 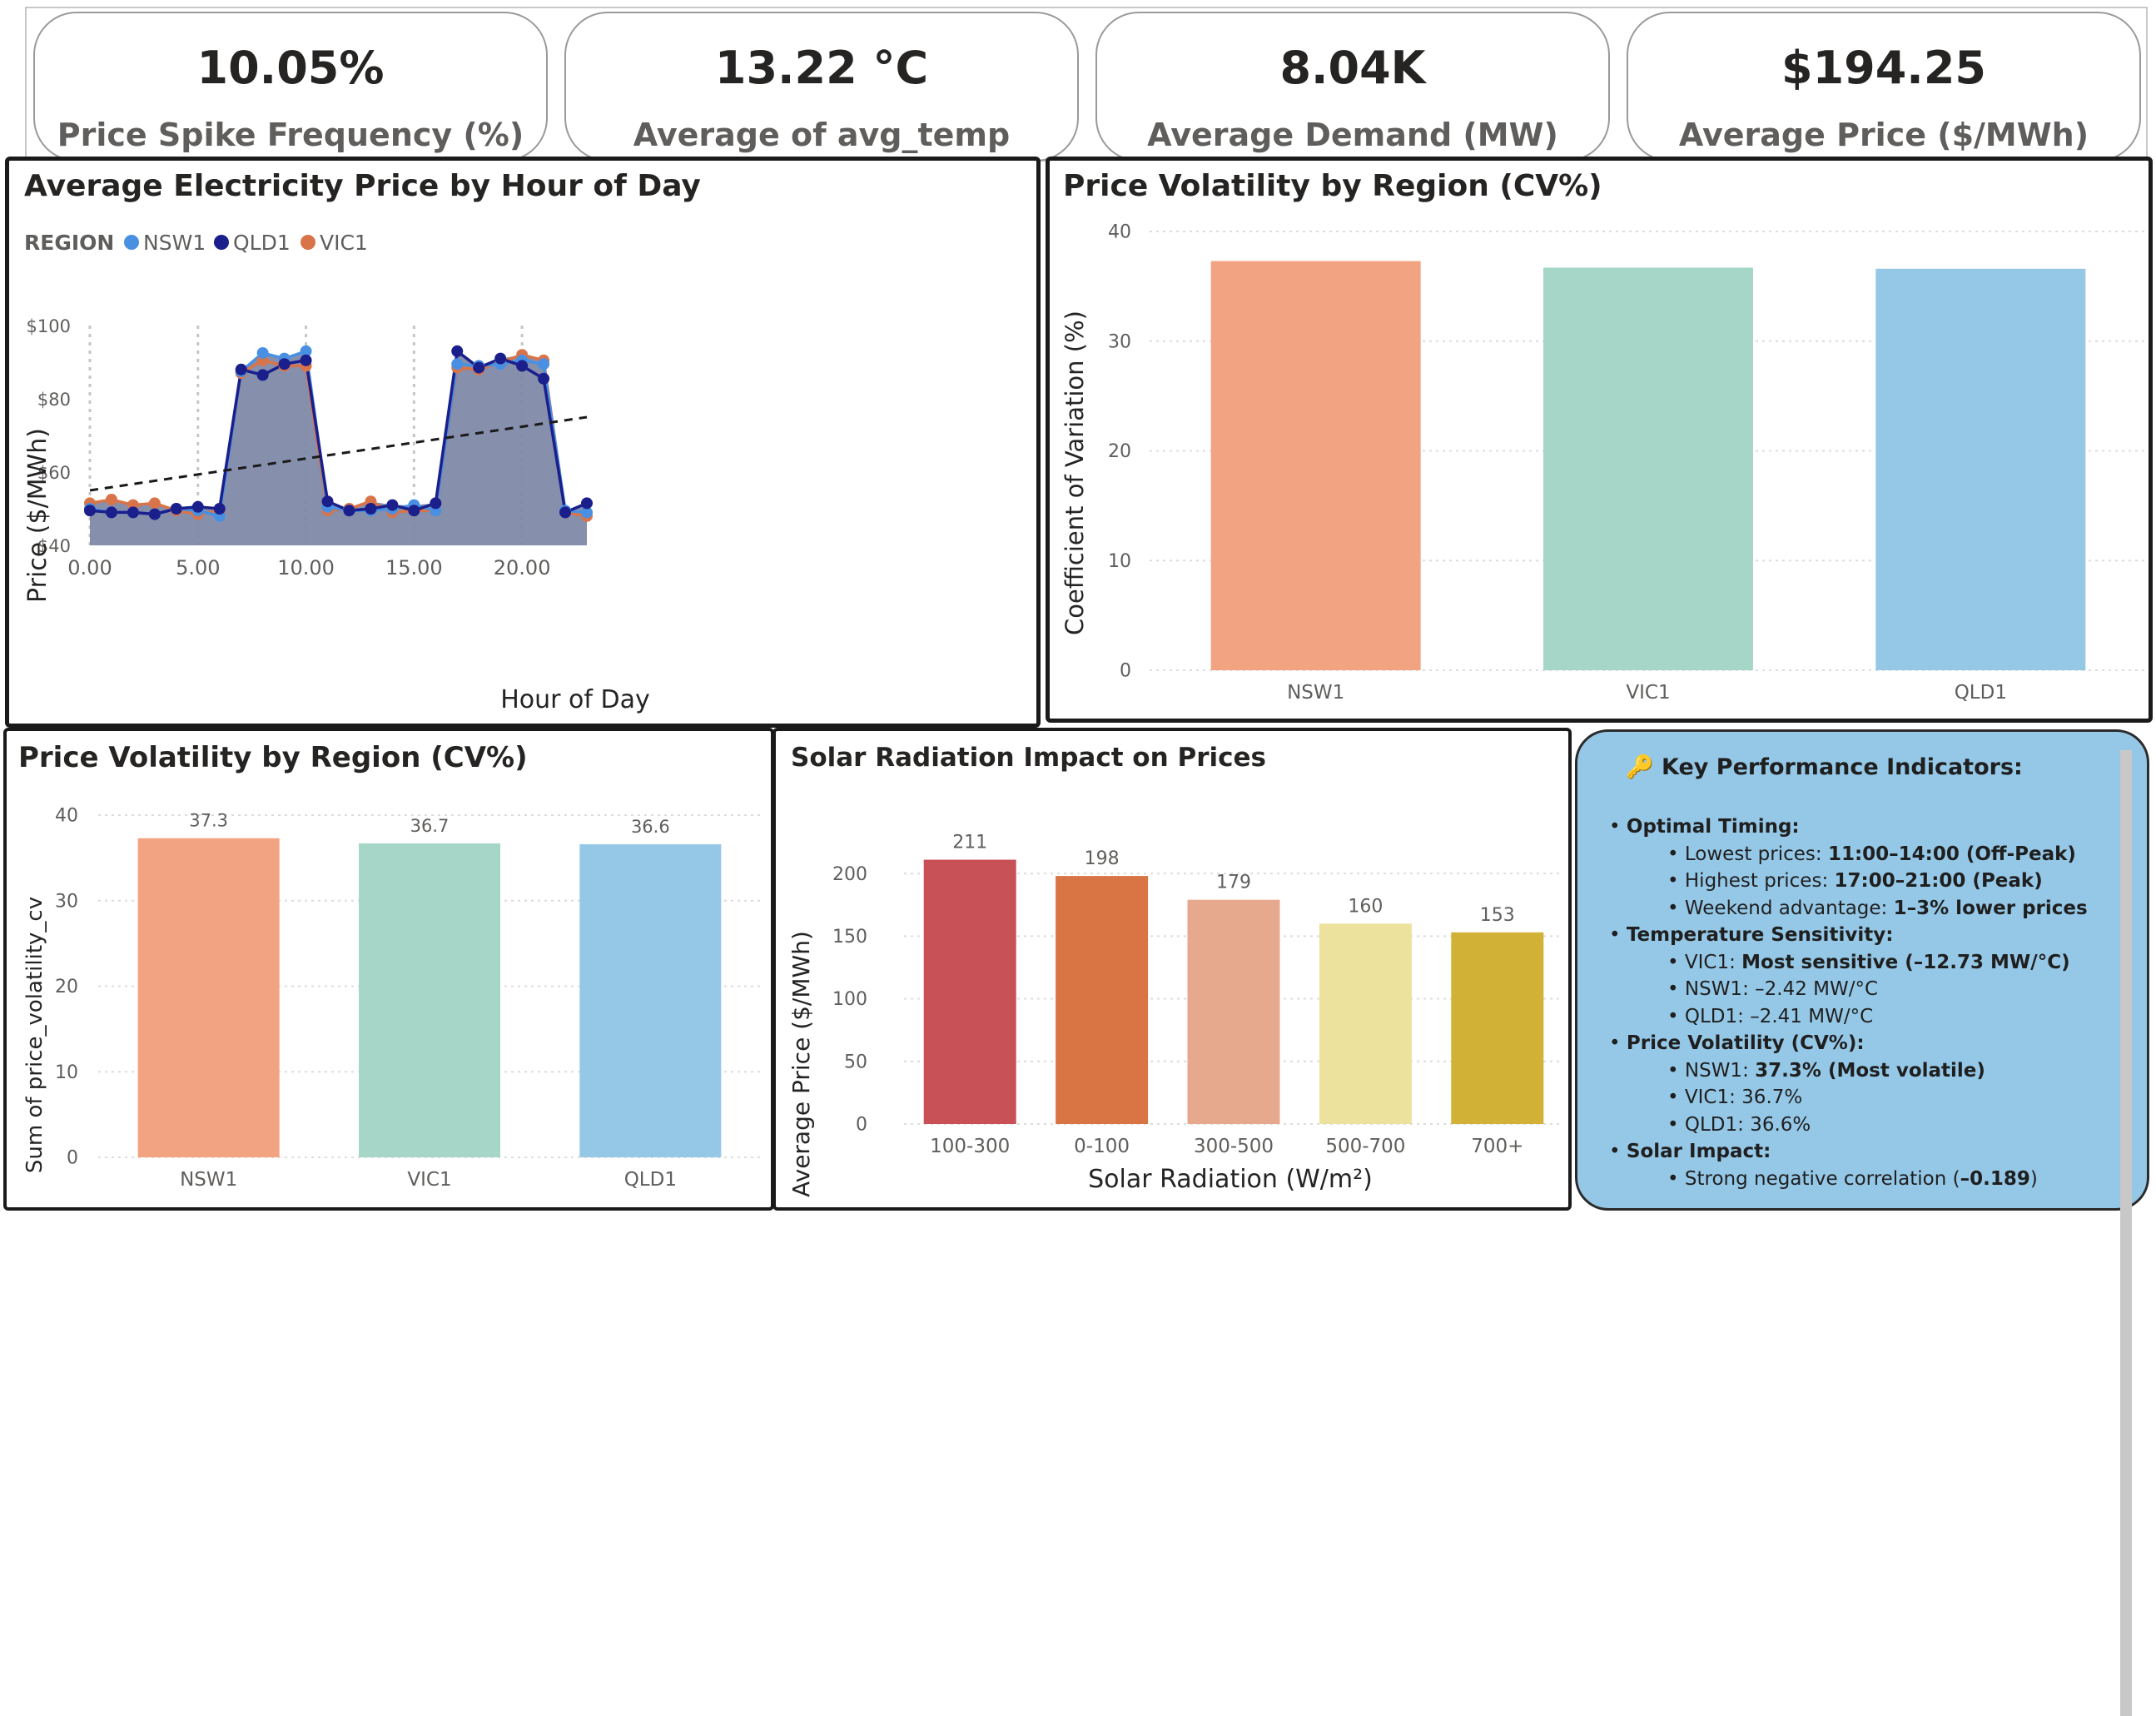 What do you see at coordinates (1737, 1043) in the screenshot?
I see `kpi-section-title: • Price Volatility (CV%):` at bounding box center [1737, 1043].